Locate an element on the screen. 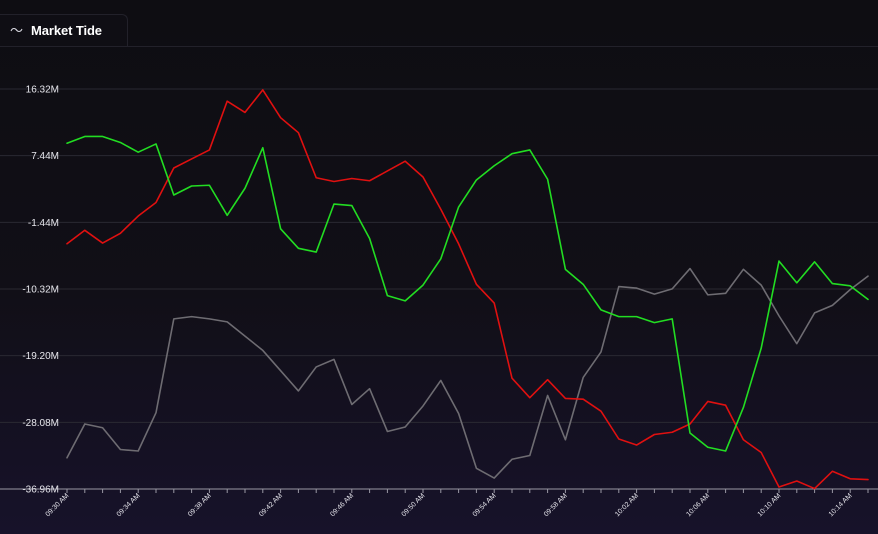 The height and width of the screenshot is (534, 878). wave-icon: 〜 is located at coordinates (17, 30).